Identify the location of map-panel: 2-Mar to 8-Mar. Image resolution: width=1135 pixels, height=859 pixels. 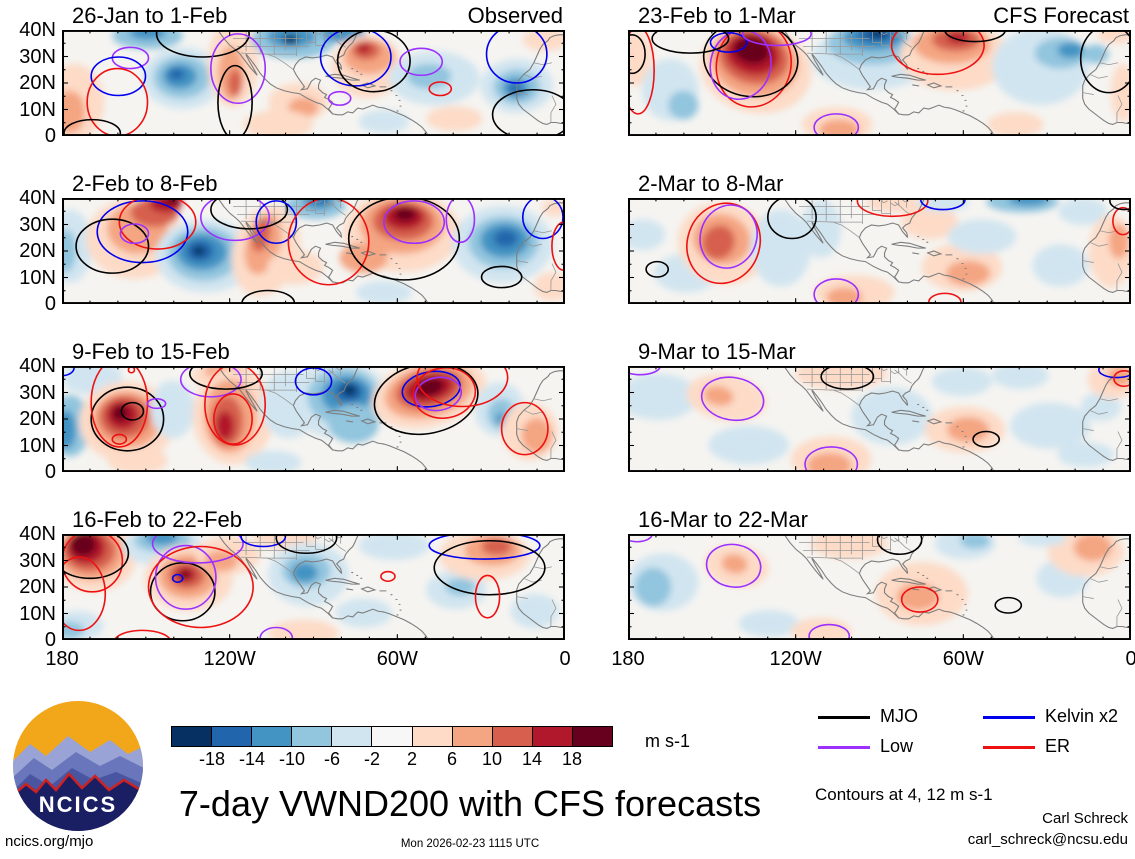
(879, 237).